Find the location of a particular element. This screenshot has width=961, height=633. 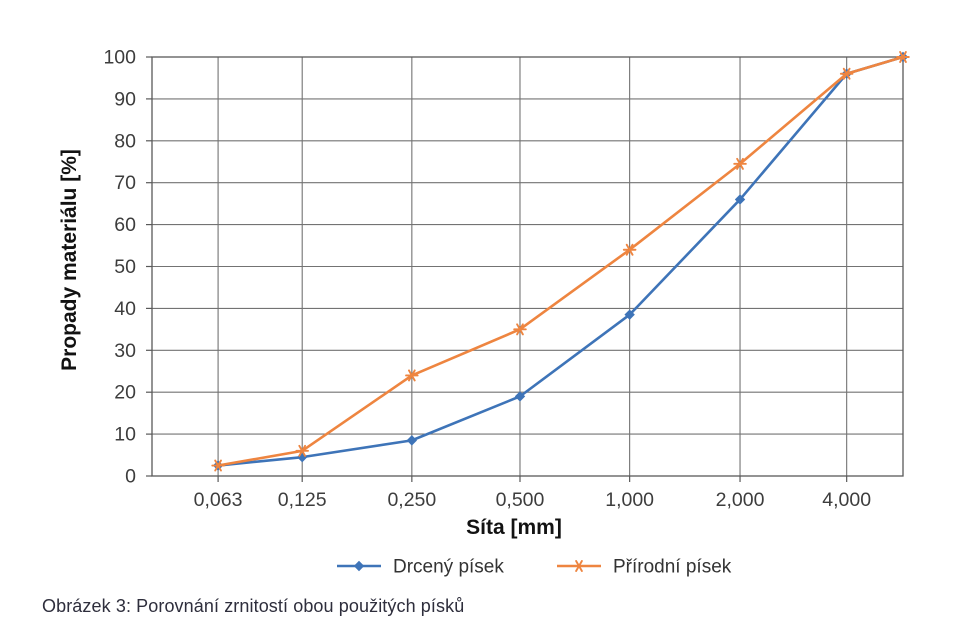

y-tick-label: 0 is located at coordinates (130, 477).